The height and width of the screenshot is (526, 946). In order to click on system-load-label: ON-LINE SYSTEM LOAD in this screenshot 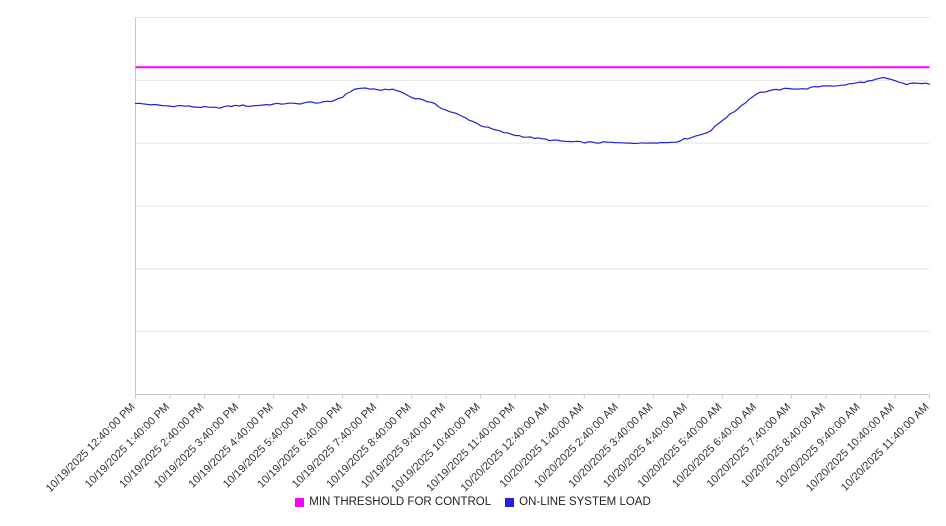, I will do `click(585, 502)`.